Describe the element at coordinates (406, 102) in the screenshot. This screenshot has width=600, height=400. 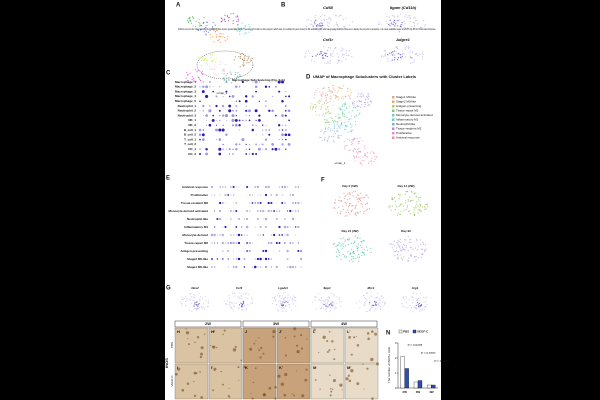
I see `label: Stage2 M0-like` at that location.